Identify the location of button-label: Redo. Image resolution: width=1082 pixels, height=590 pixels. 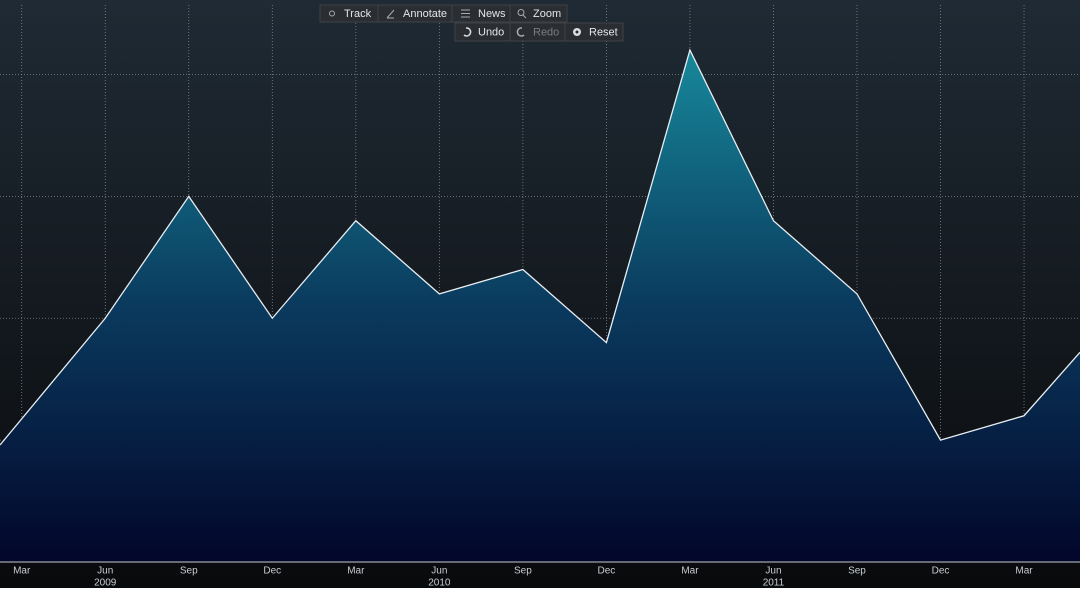
(546, 32).